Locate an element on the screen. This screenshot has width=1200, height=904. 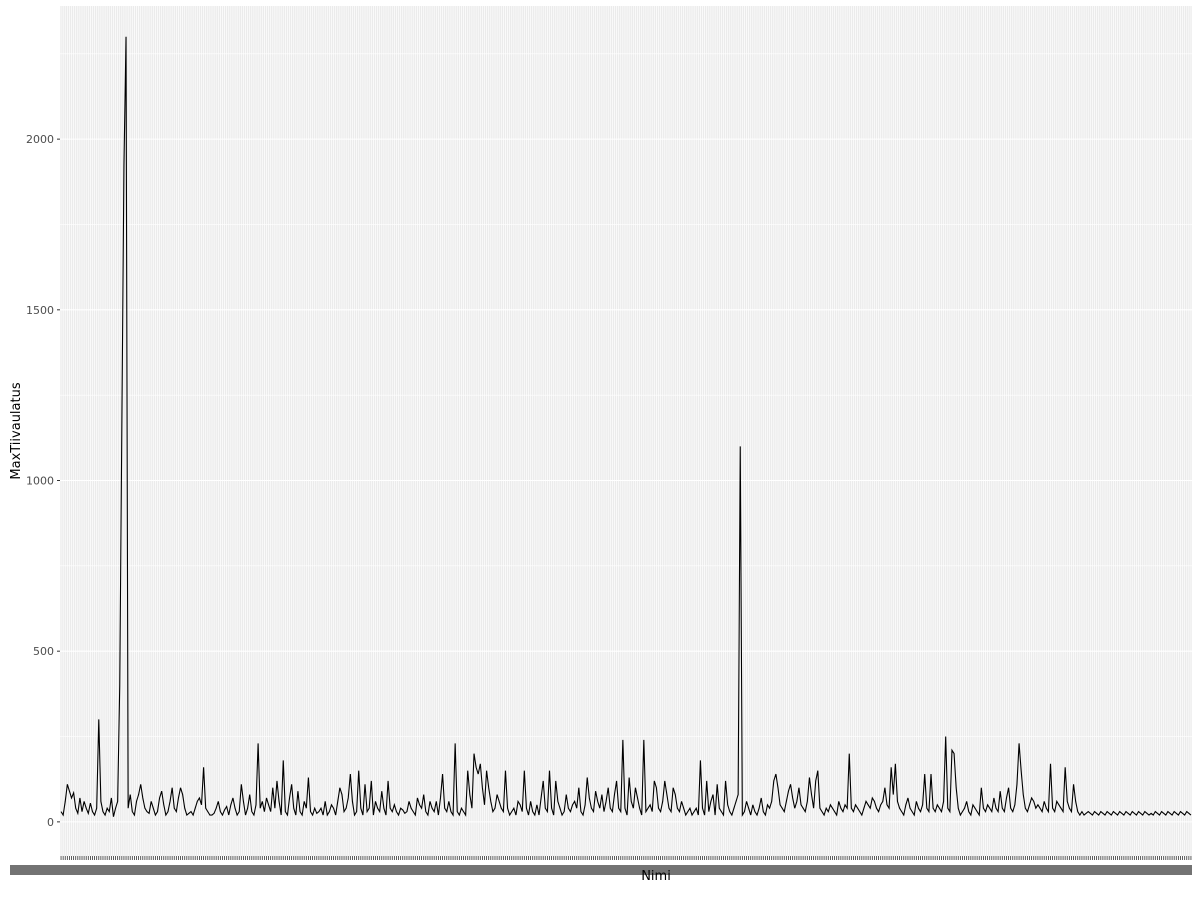
y-axis: 0 500 1000 1500 2000 is located at coordinates (43, 481).